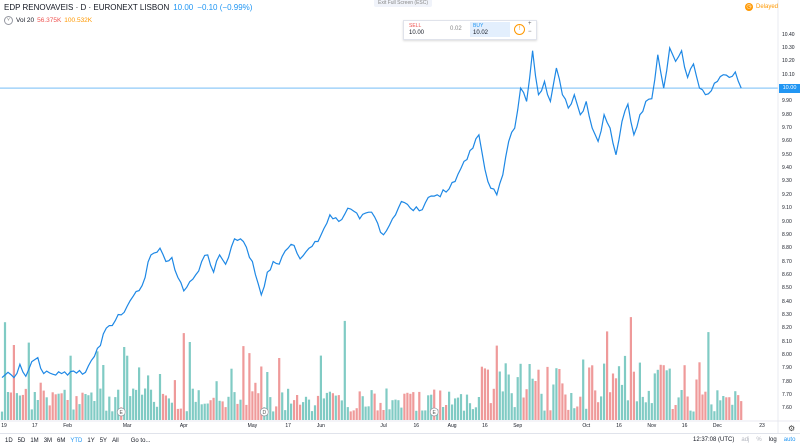  I want to click on log-toggle: log, so click(772, 440).